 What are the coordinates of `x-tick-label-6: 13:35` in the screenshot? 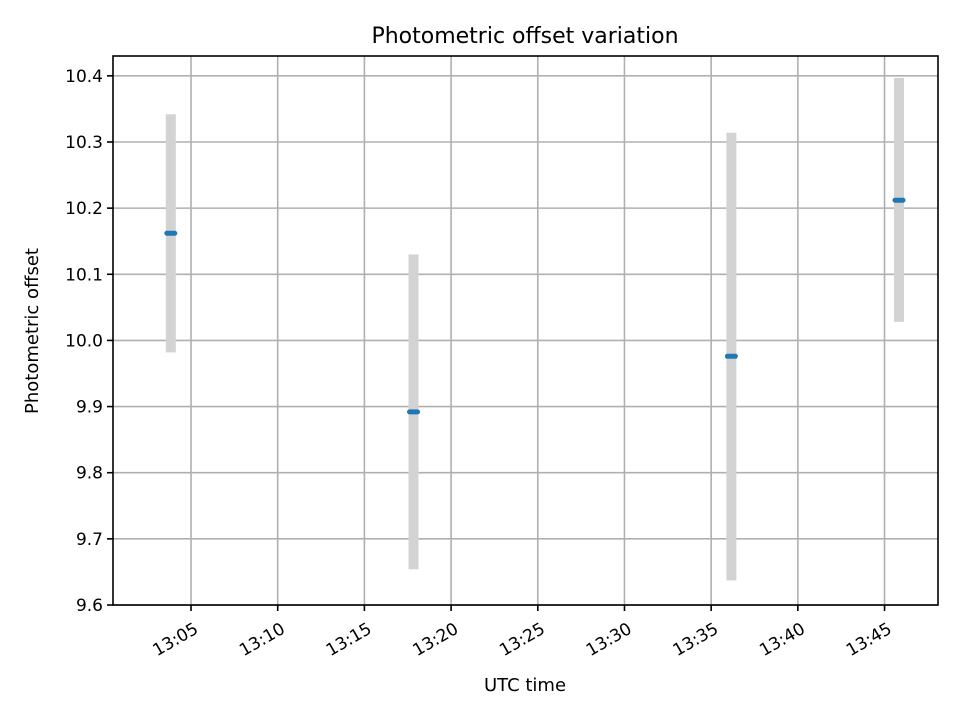 It's located at (696, 640).